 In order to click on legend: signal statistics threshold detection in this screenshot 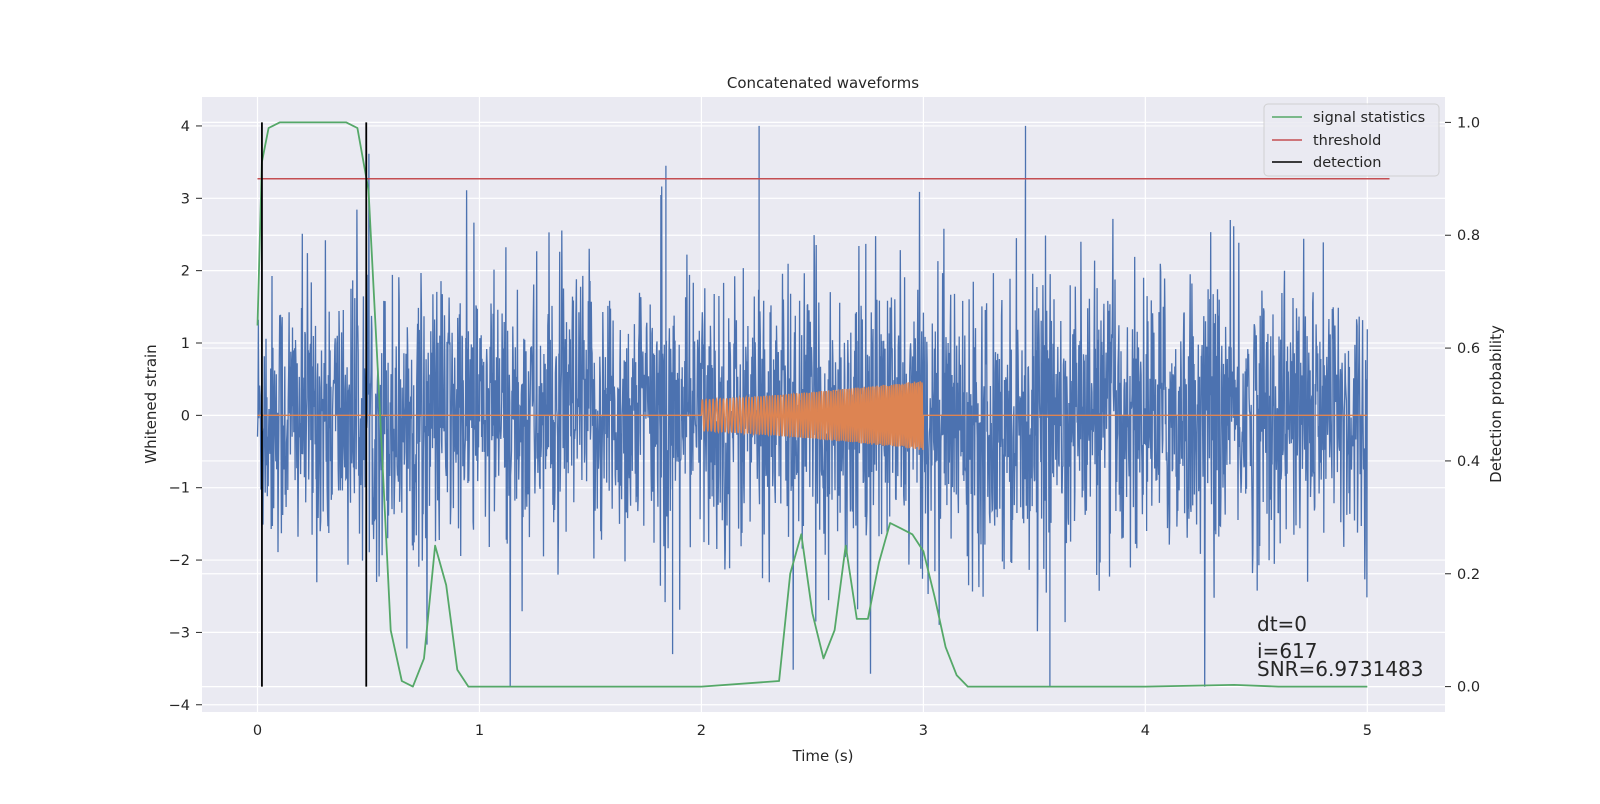, I will do `click(1351, 140)`.